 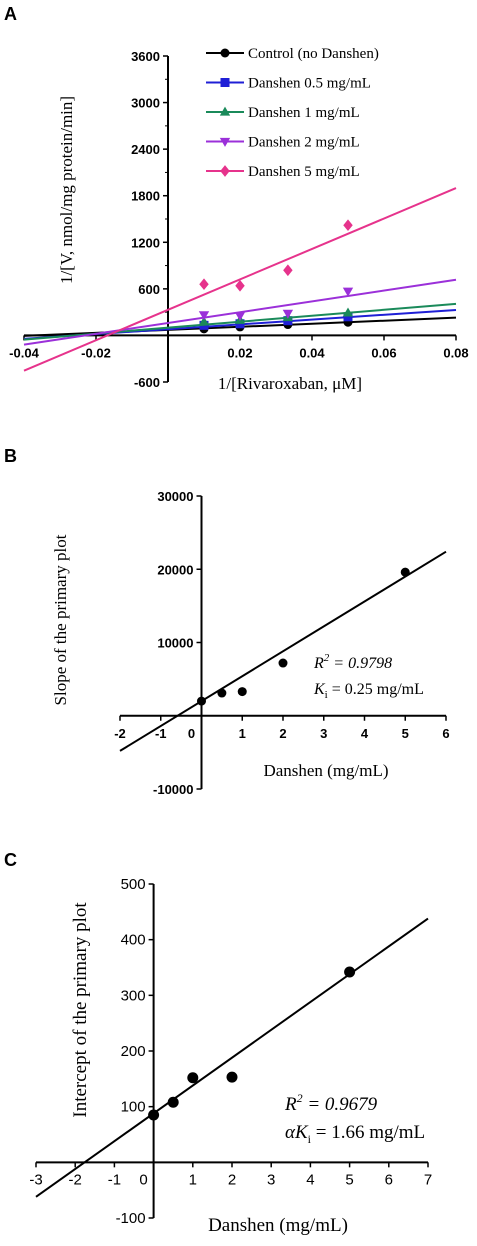 What do you see at coordinates (368, 1132) in the screenshot?
I see `panel-c-ki-value: = 1.66 mg/mL` at bounding box center [368, 1132].